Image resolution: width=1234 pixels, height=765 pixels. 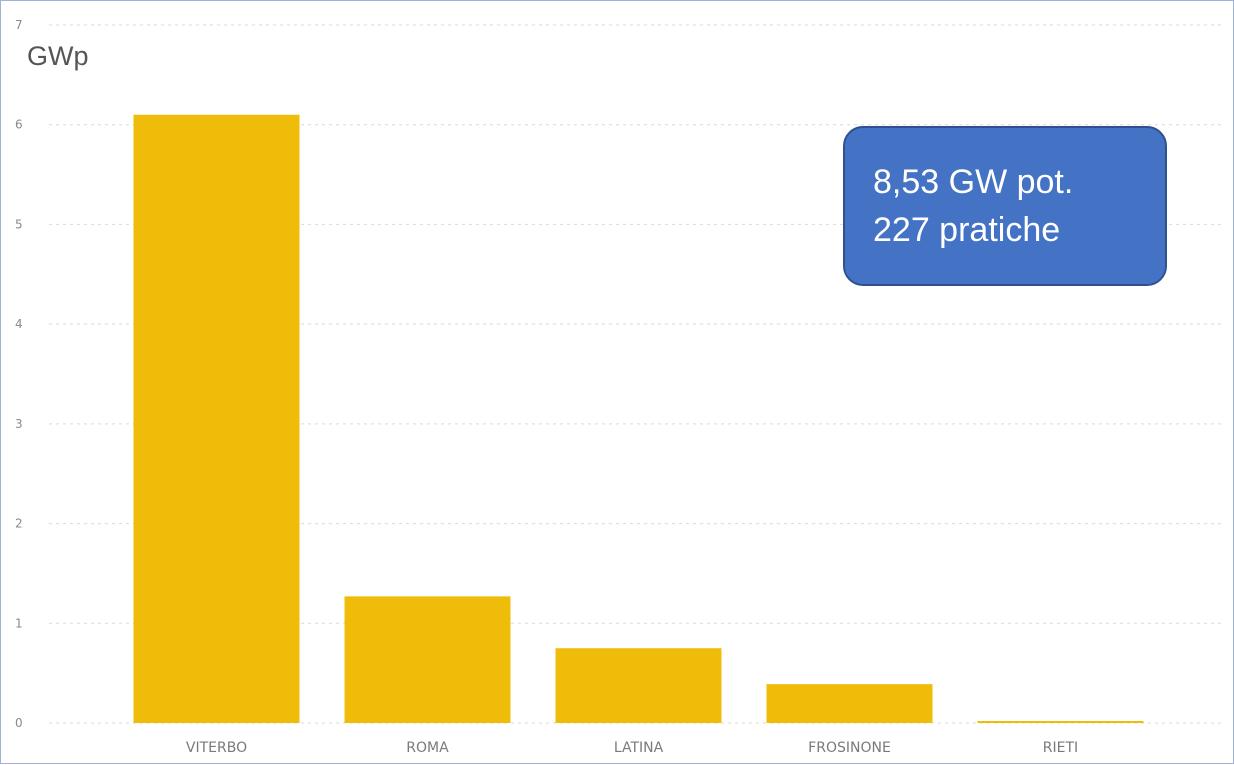 What do you see at coordinates (639, 748) in the screenshot?
I see `x-tick-label: LATINA` at bounding box center [639, 748].